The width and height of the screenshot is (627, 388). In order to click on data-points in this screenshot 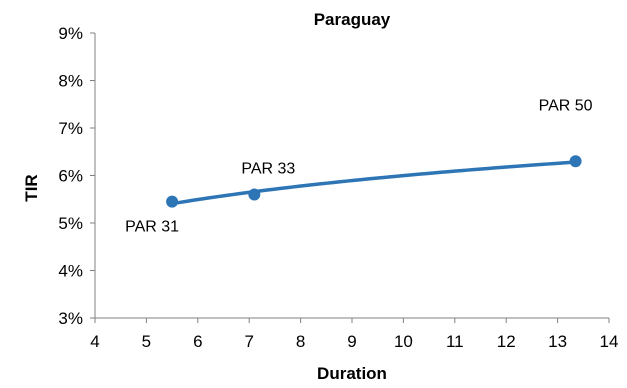, I will do `click(374, 181)`.